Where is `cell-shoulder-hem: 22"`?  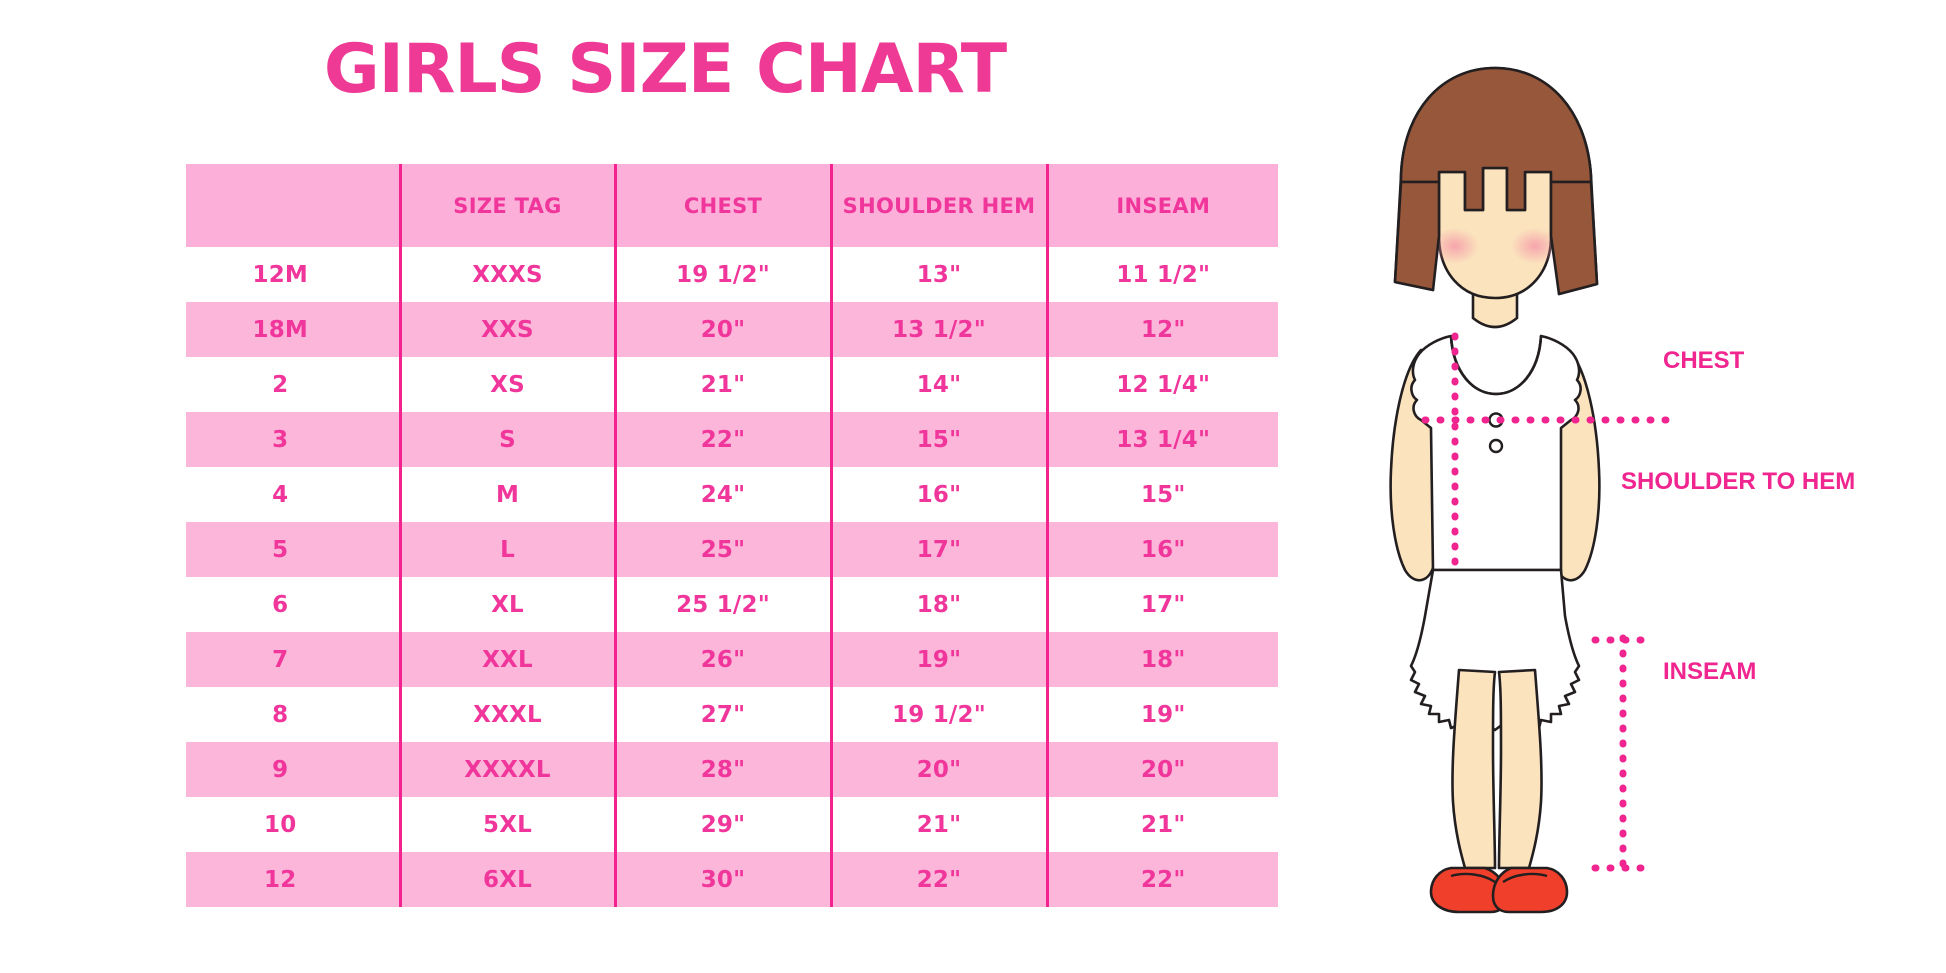 cell-shoulder-hem: 22" is located at coordinates (940, 879).